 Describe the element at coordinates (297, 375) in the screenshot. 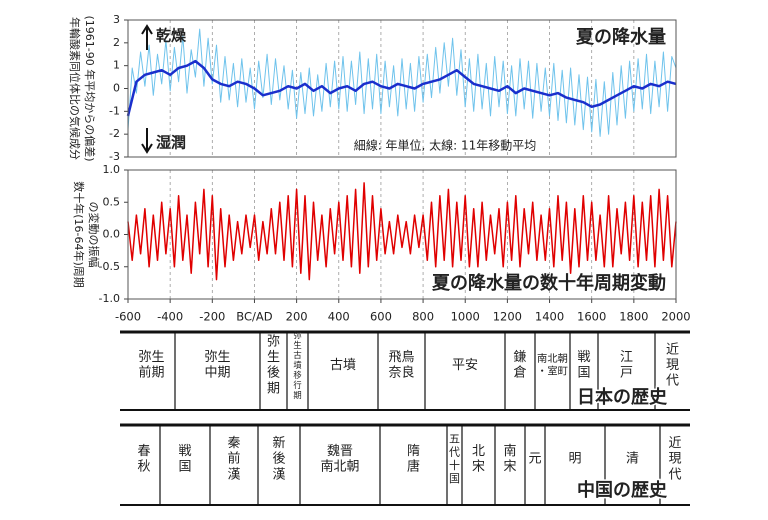

I see `period-label: 移` at that location.